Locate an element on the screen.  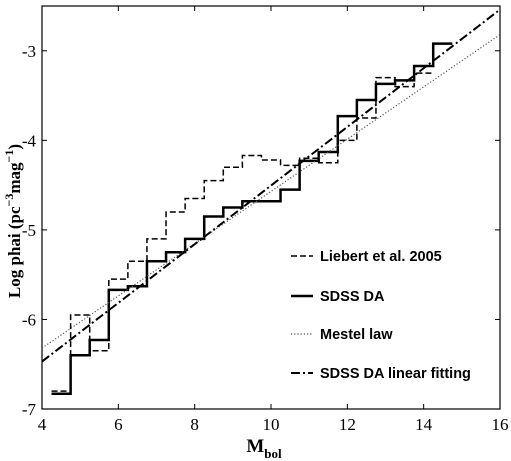
x-tick-label: 16 is located at coordinates (500, 424).